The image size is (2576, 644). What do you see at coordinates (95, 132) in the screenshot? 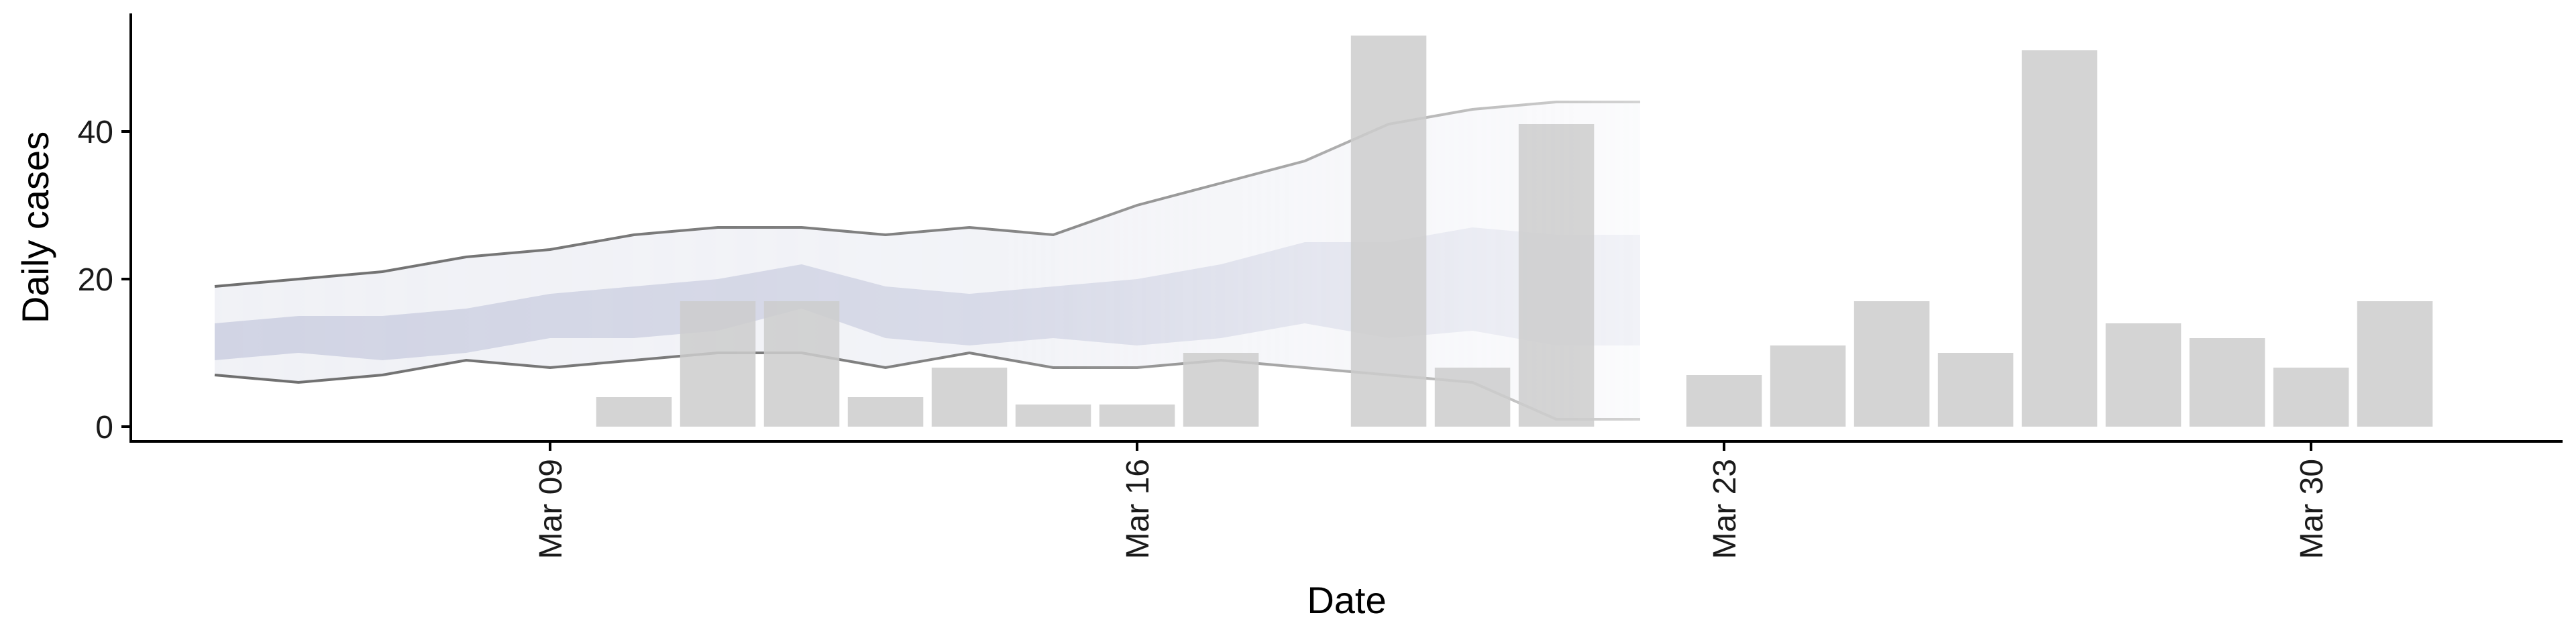
I see `y-tick-label-40: 40` at bounding box center [95, 132].